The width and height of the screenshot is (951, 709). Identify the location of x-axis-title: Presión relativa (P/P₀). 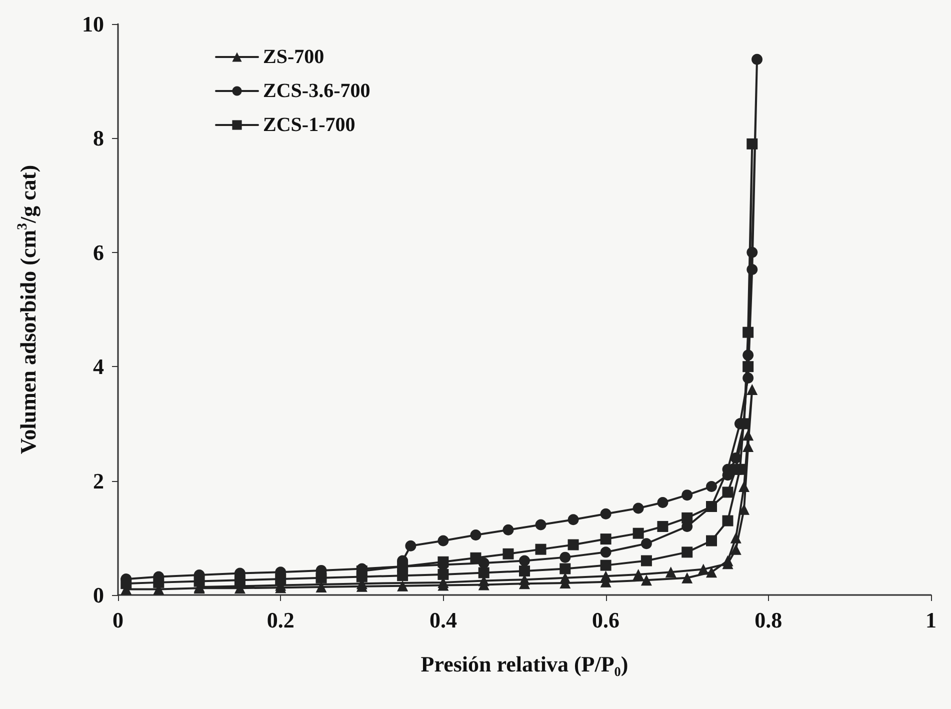
(524, 664).